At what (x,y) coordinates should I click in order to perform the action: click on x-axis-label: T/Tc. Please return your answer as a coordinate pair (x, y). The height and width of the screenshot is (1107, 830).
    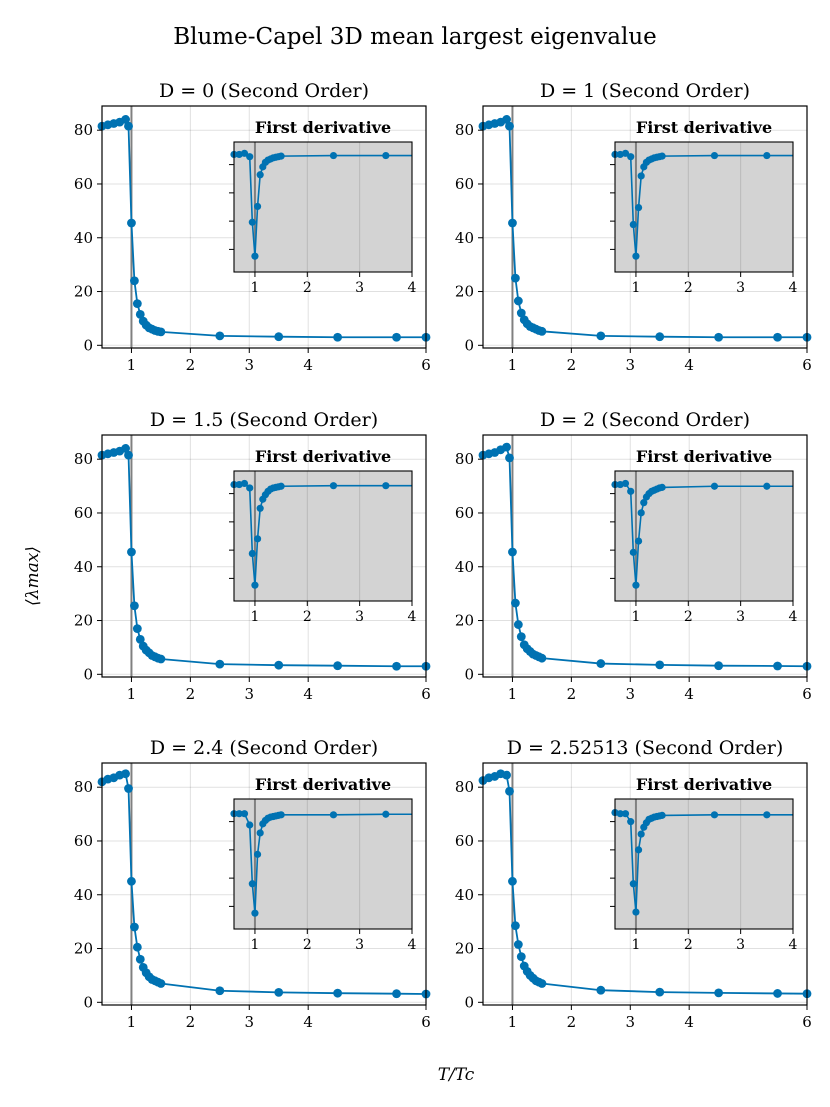
    Looking at the image, I should click on (456, 1075).